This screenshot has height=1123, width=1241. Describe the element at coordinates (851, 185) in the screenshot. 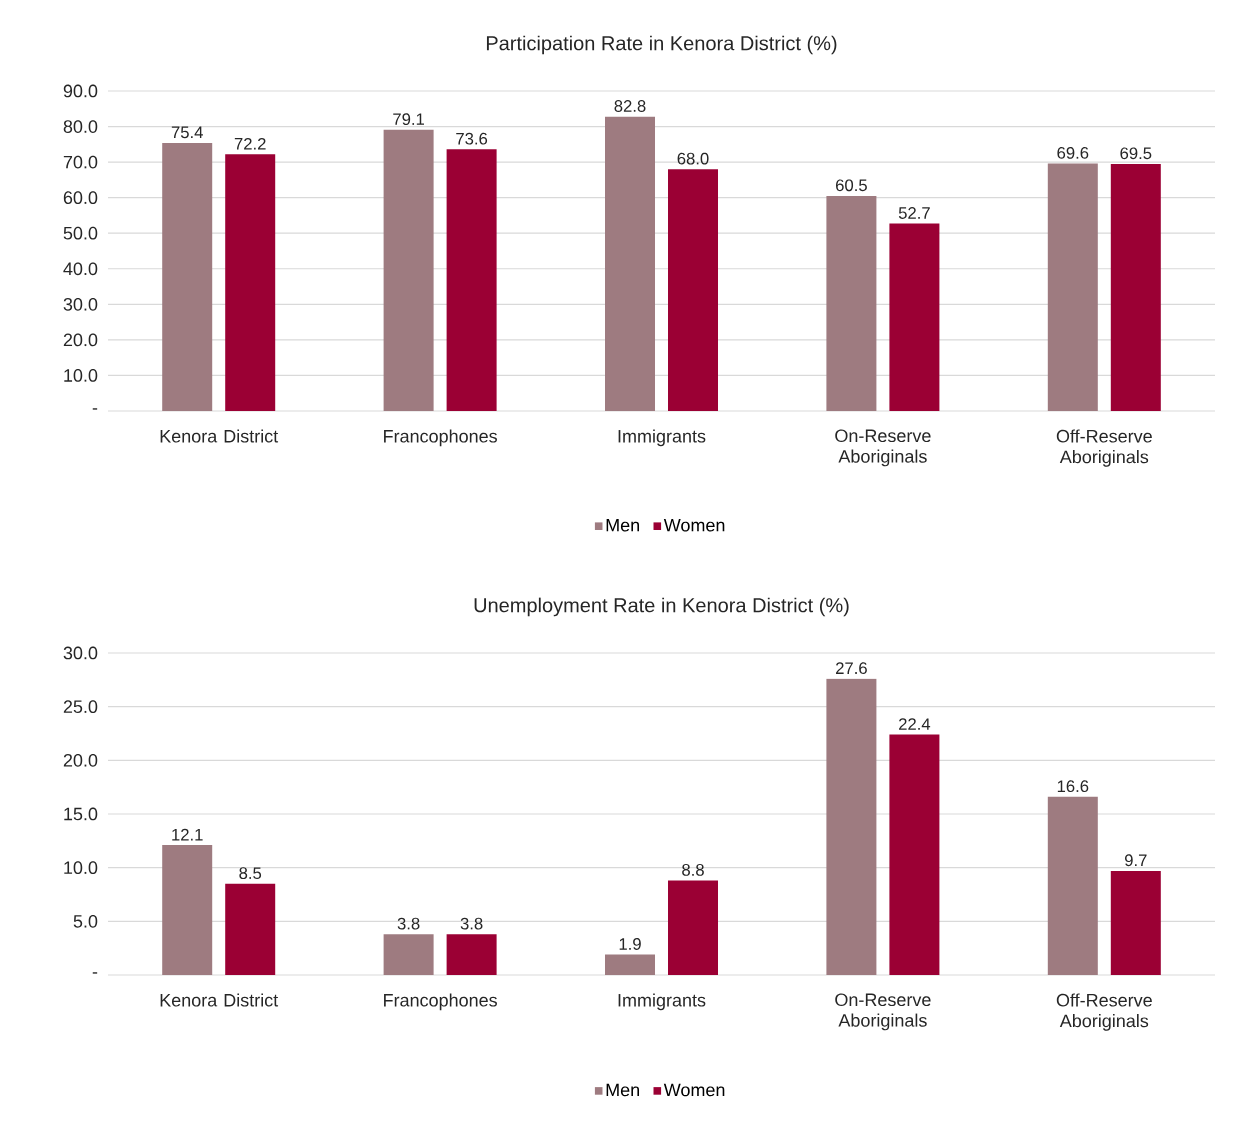

I see `data-label: 60.5` at that location.